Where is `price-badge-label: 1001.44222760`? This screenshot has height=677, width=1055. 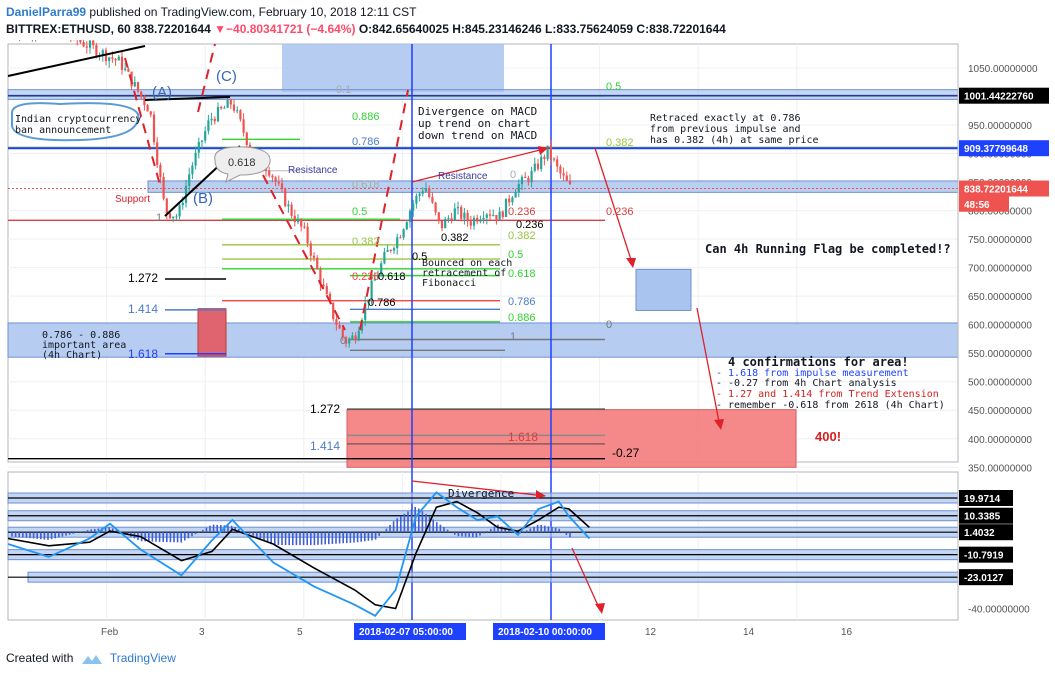
price-badge-label: 1001.44222760 is located at coordinates (999, 97).